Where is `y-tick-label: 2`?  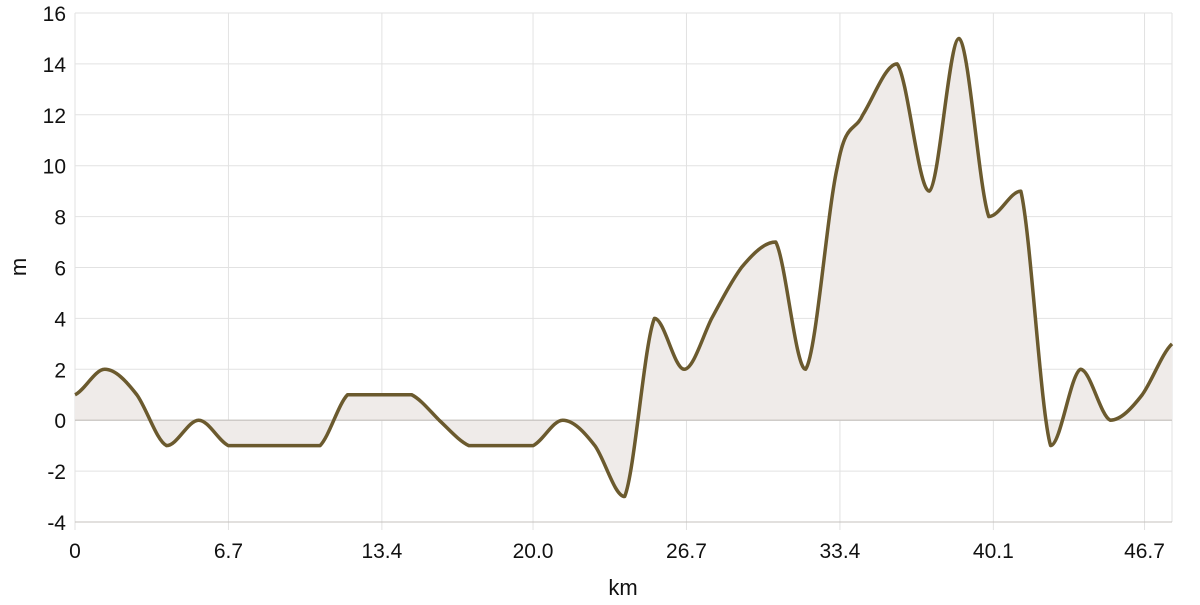 y-tick-label: 2 is located at coordinates (60, 370).